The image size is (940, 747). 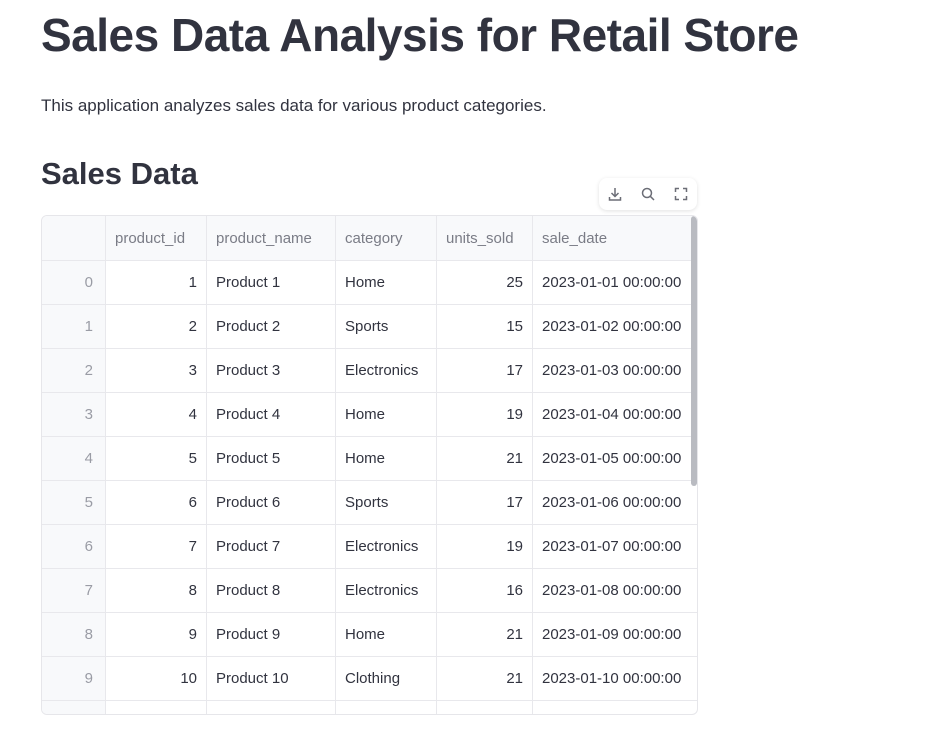 I want to click on table-cell: 2023-01-01 00:00:00, so click(x=615, y=283).